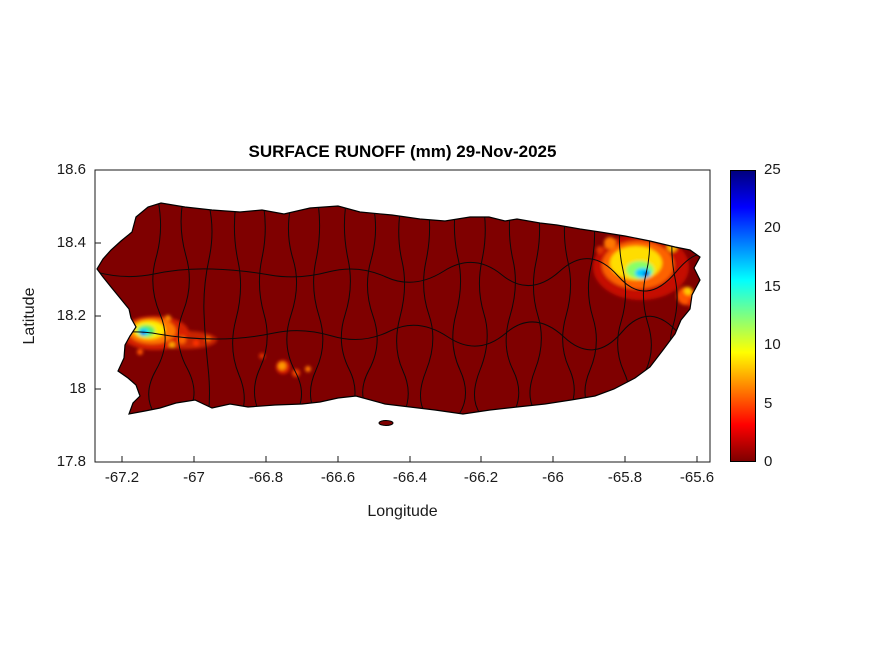 This screenshot has height=656, width=875. Describe the element at coordinates (772, 344) in the screenshot. I see `colorbar-tick-label: 10` at that location.